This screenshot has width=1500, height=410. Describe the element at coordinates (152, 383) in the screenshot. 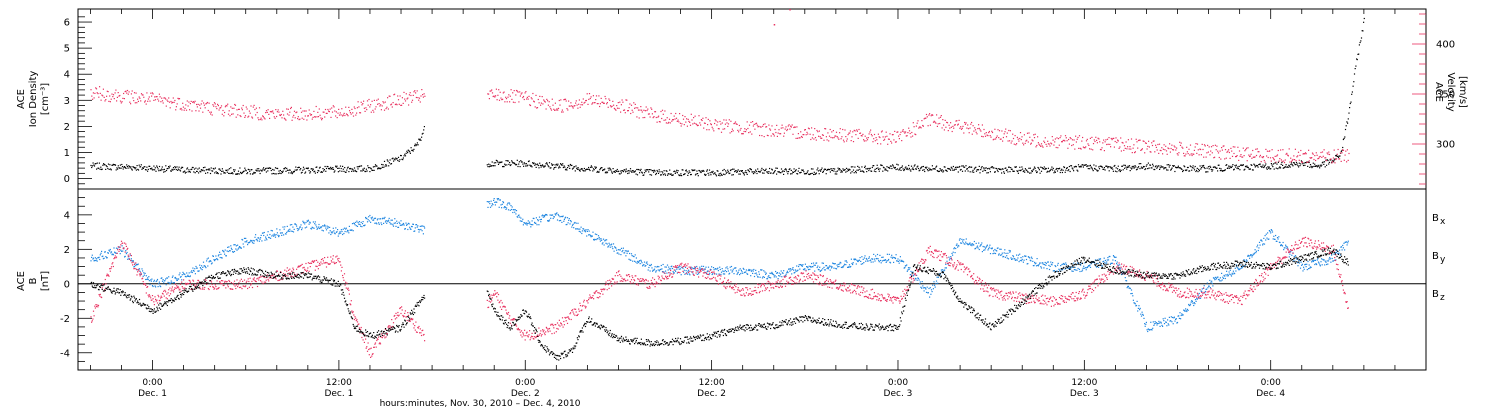

I see `time-tick-label: 0:00` at that location.